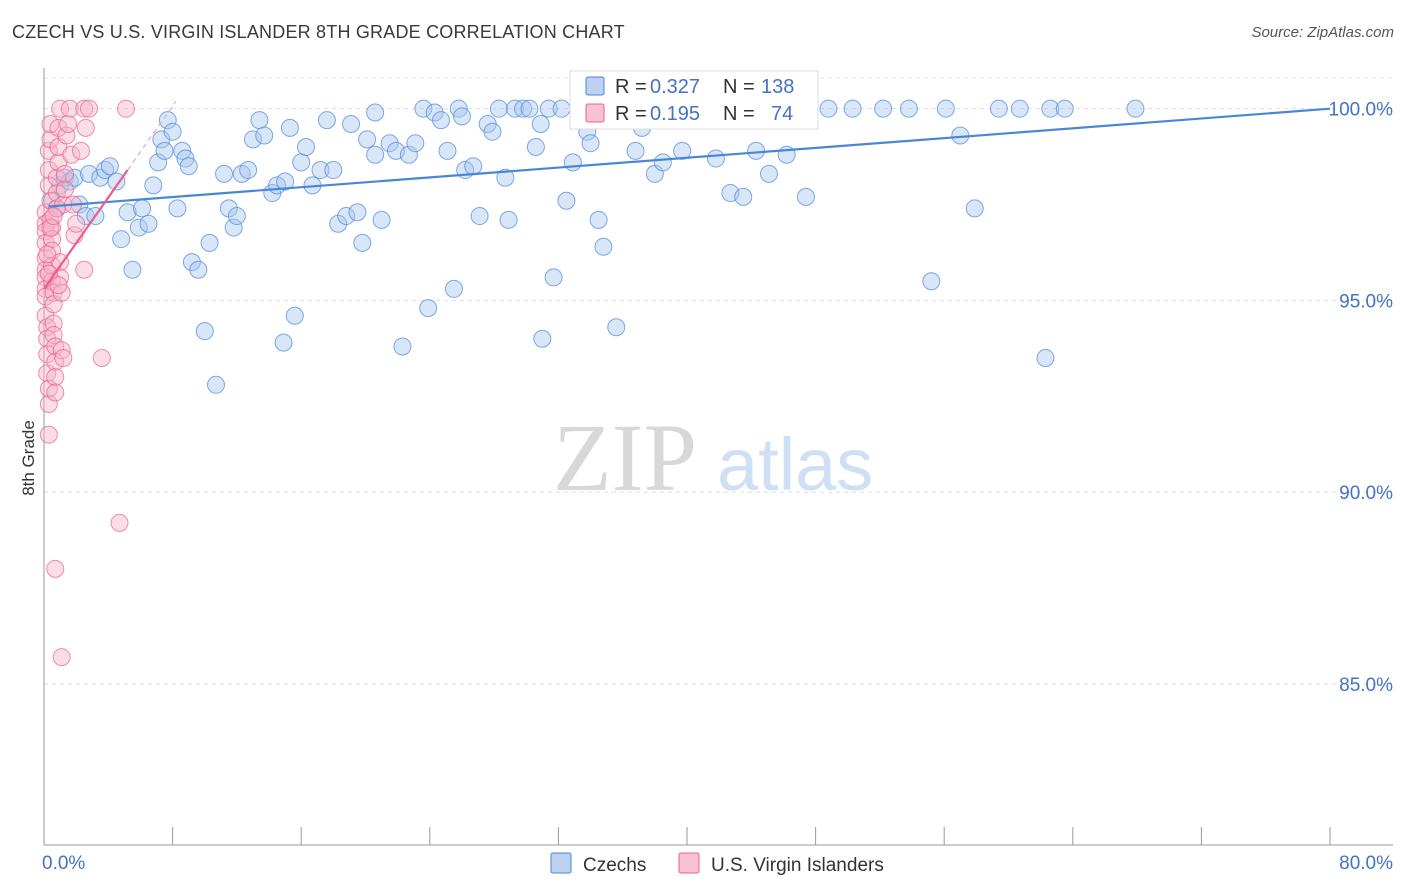 Image resolution: width=1406 pixels, height=892 pixels. Describe the element at coordinates (561, 863) in the screenshot. I see `bottom-legend-swatch-czechs` at that location.